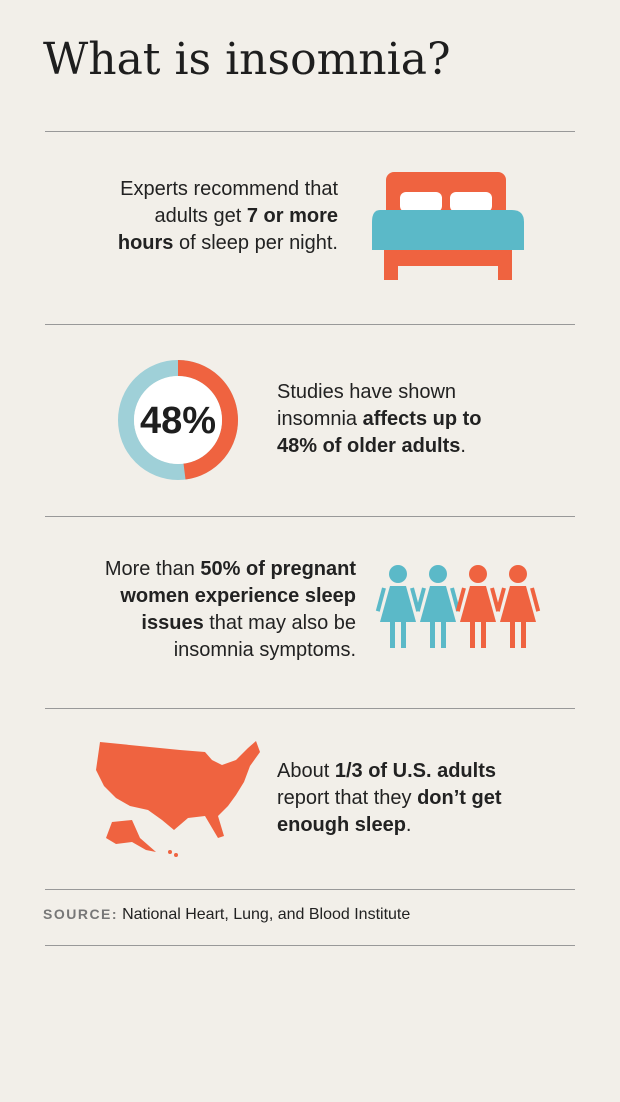 Image resolution: width=620 pixels, height=1102 pixels. What do you see at coordinates (178, 799) in the screenshot?
I see `us-map` at bounding box center [178, 799].